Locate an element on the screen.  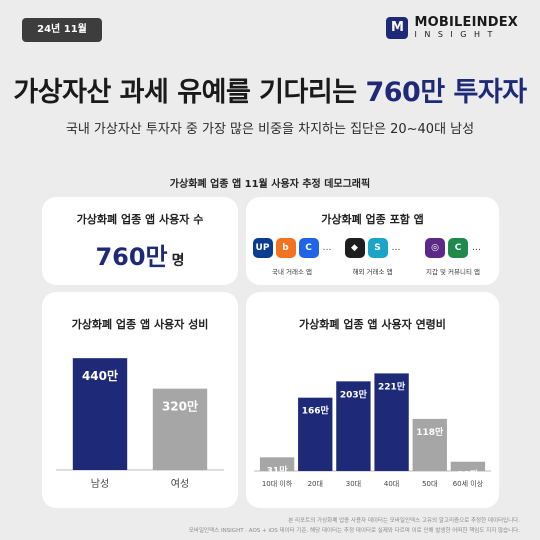
users-panel-title: 가상화폐 업종 앱 사용자 수 is located at coordinates (140, 219).